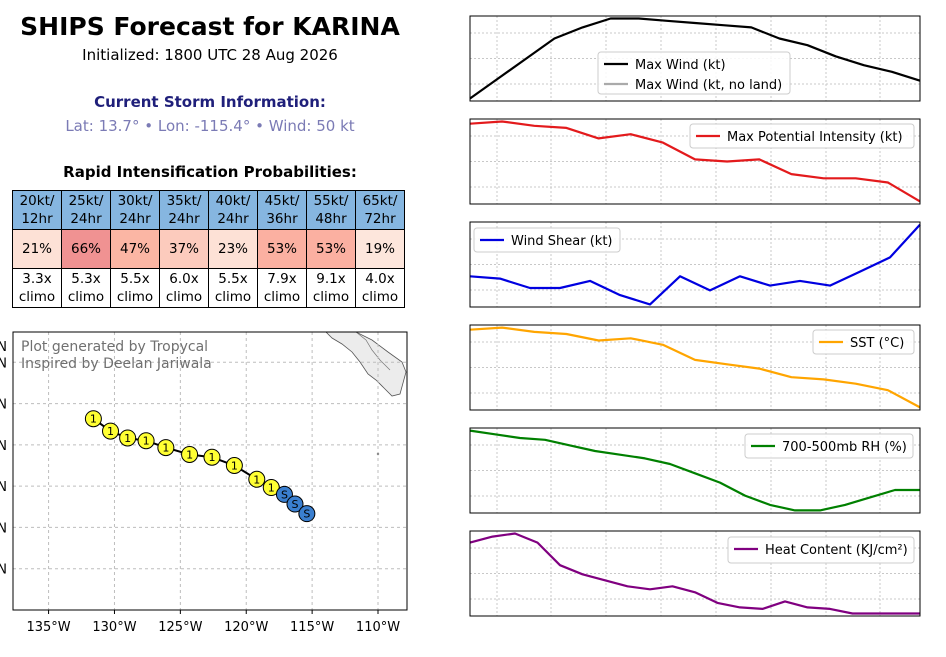 This screenshot has width=946, height=657. I want to click on ri-prob-cell-2: 47%, so click(135, 249).